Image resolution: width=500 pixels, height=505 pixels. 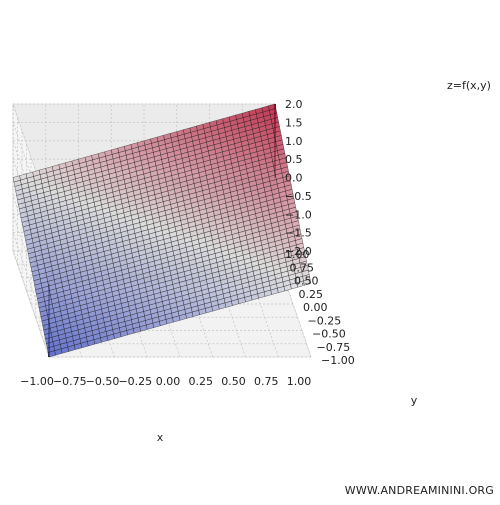 I want to click on surface-cell, so click(x=307, y=282).